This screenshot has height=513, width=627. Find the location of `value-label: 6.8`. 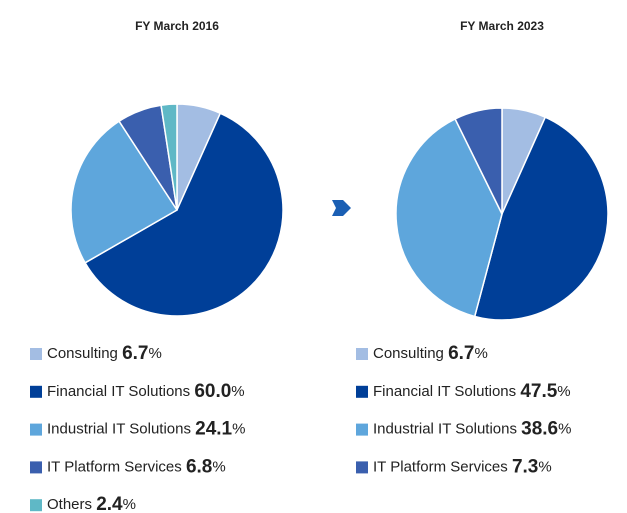

value-label: 6.8 is located at coordinates (199, 466).